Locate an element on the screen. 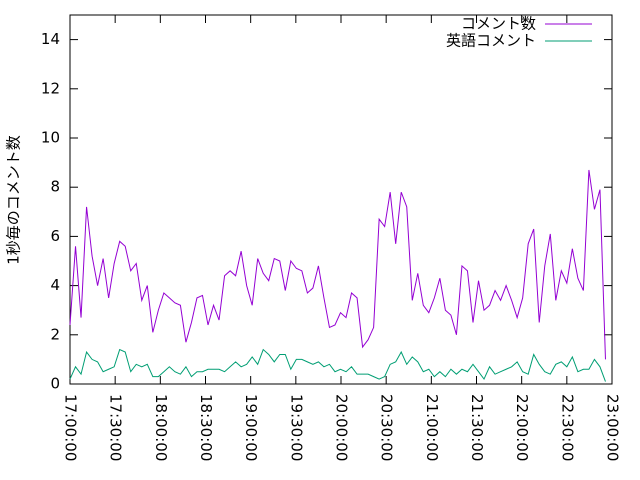  y-axis-label: 1秒毎のコメント数 is located at coordinates (14, 200).